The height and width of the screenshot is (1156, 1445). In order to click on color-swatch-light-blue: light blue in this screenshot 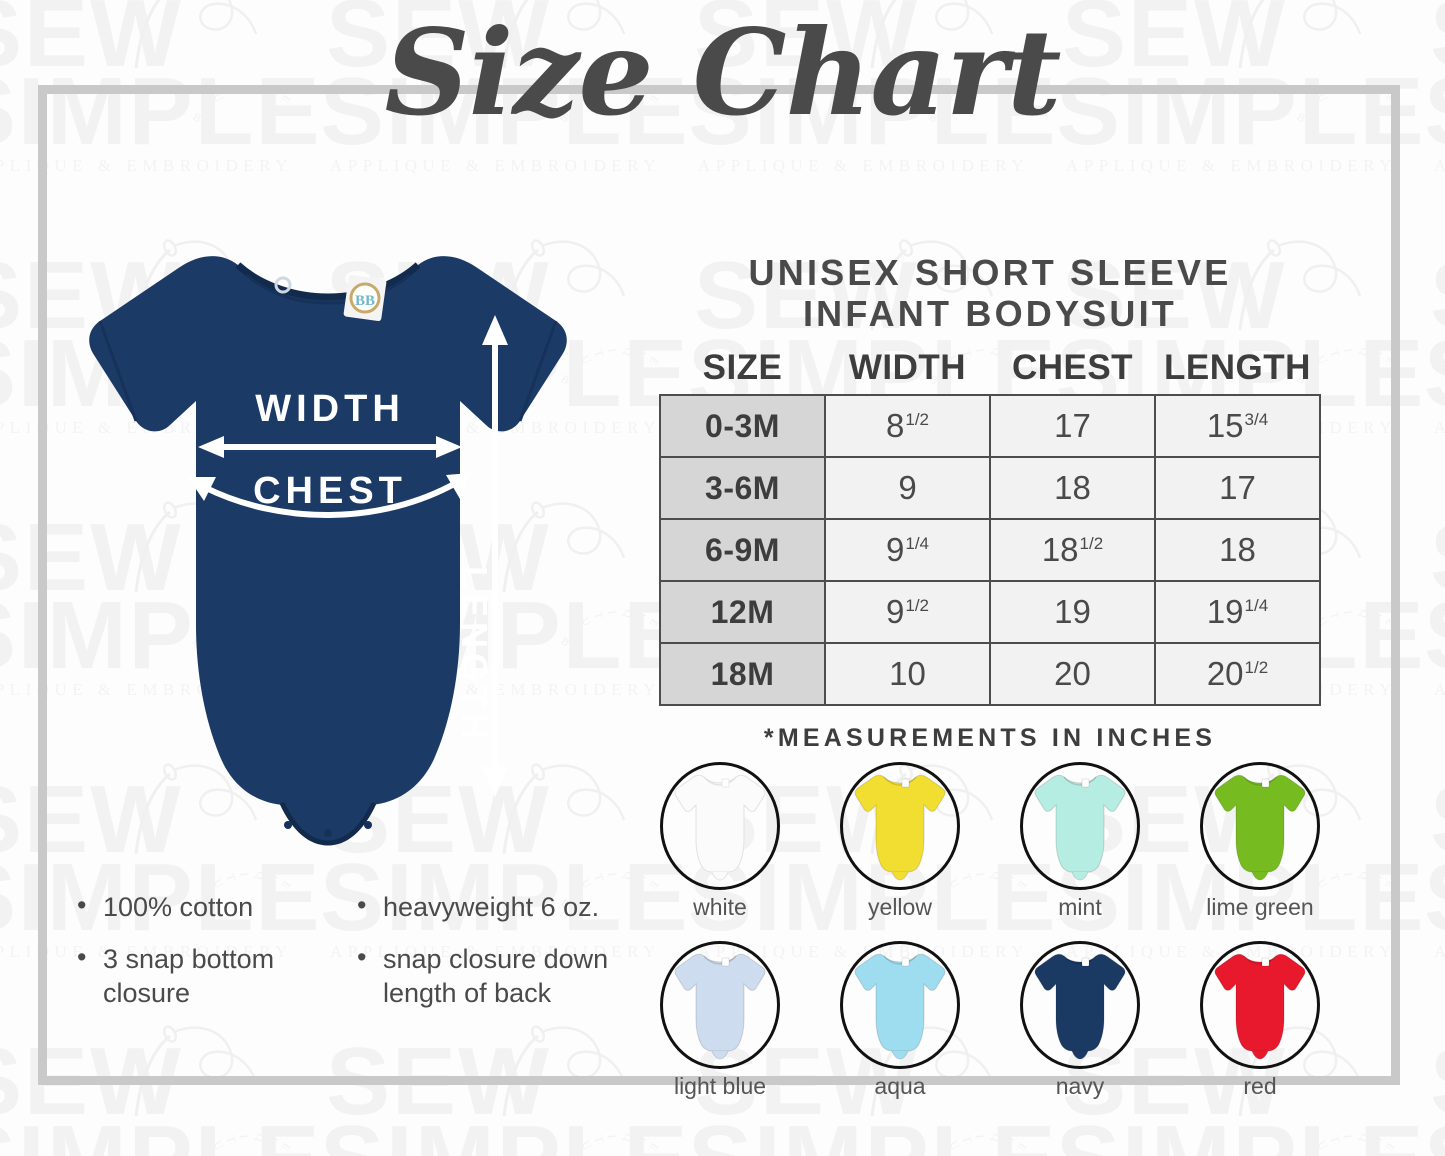, I will do `click(720, 1020)`.